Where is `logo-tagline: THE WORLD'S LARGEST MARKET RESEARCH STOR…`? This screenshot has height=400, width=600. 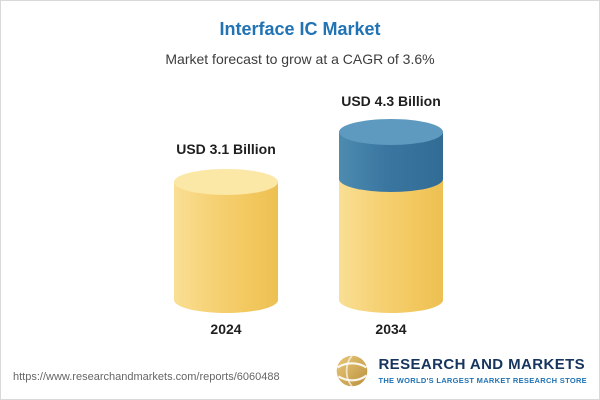
logo-tagline: THE WORLD'S LARGEST MARKET RESEARCH STOR… is located at coordinates (482, 381).